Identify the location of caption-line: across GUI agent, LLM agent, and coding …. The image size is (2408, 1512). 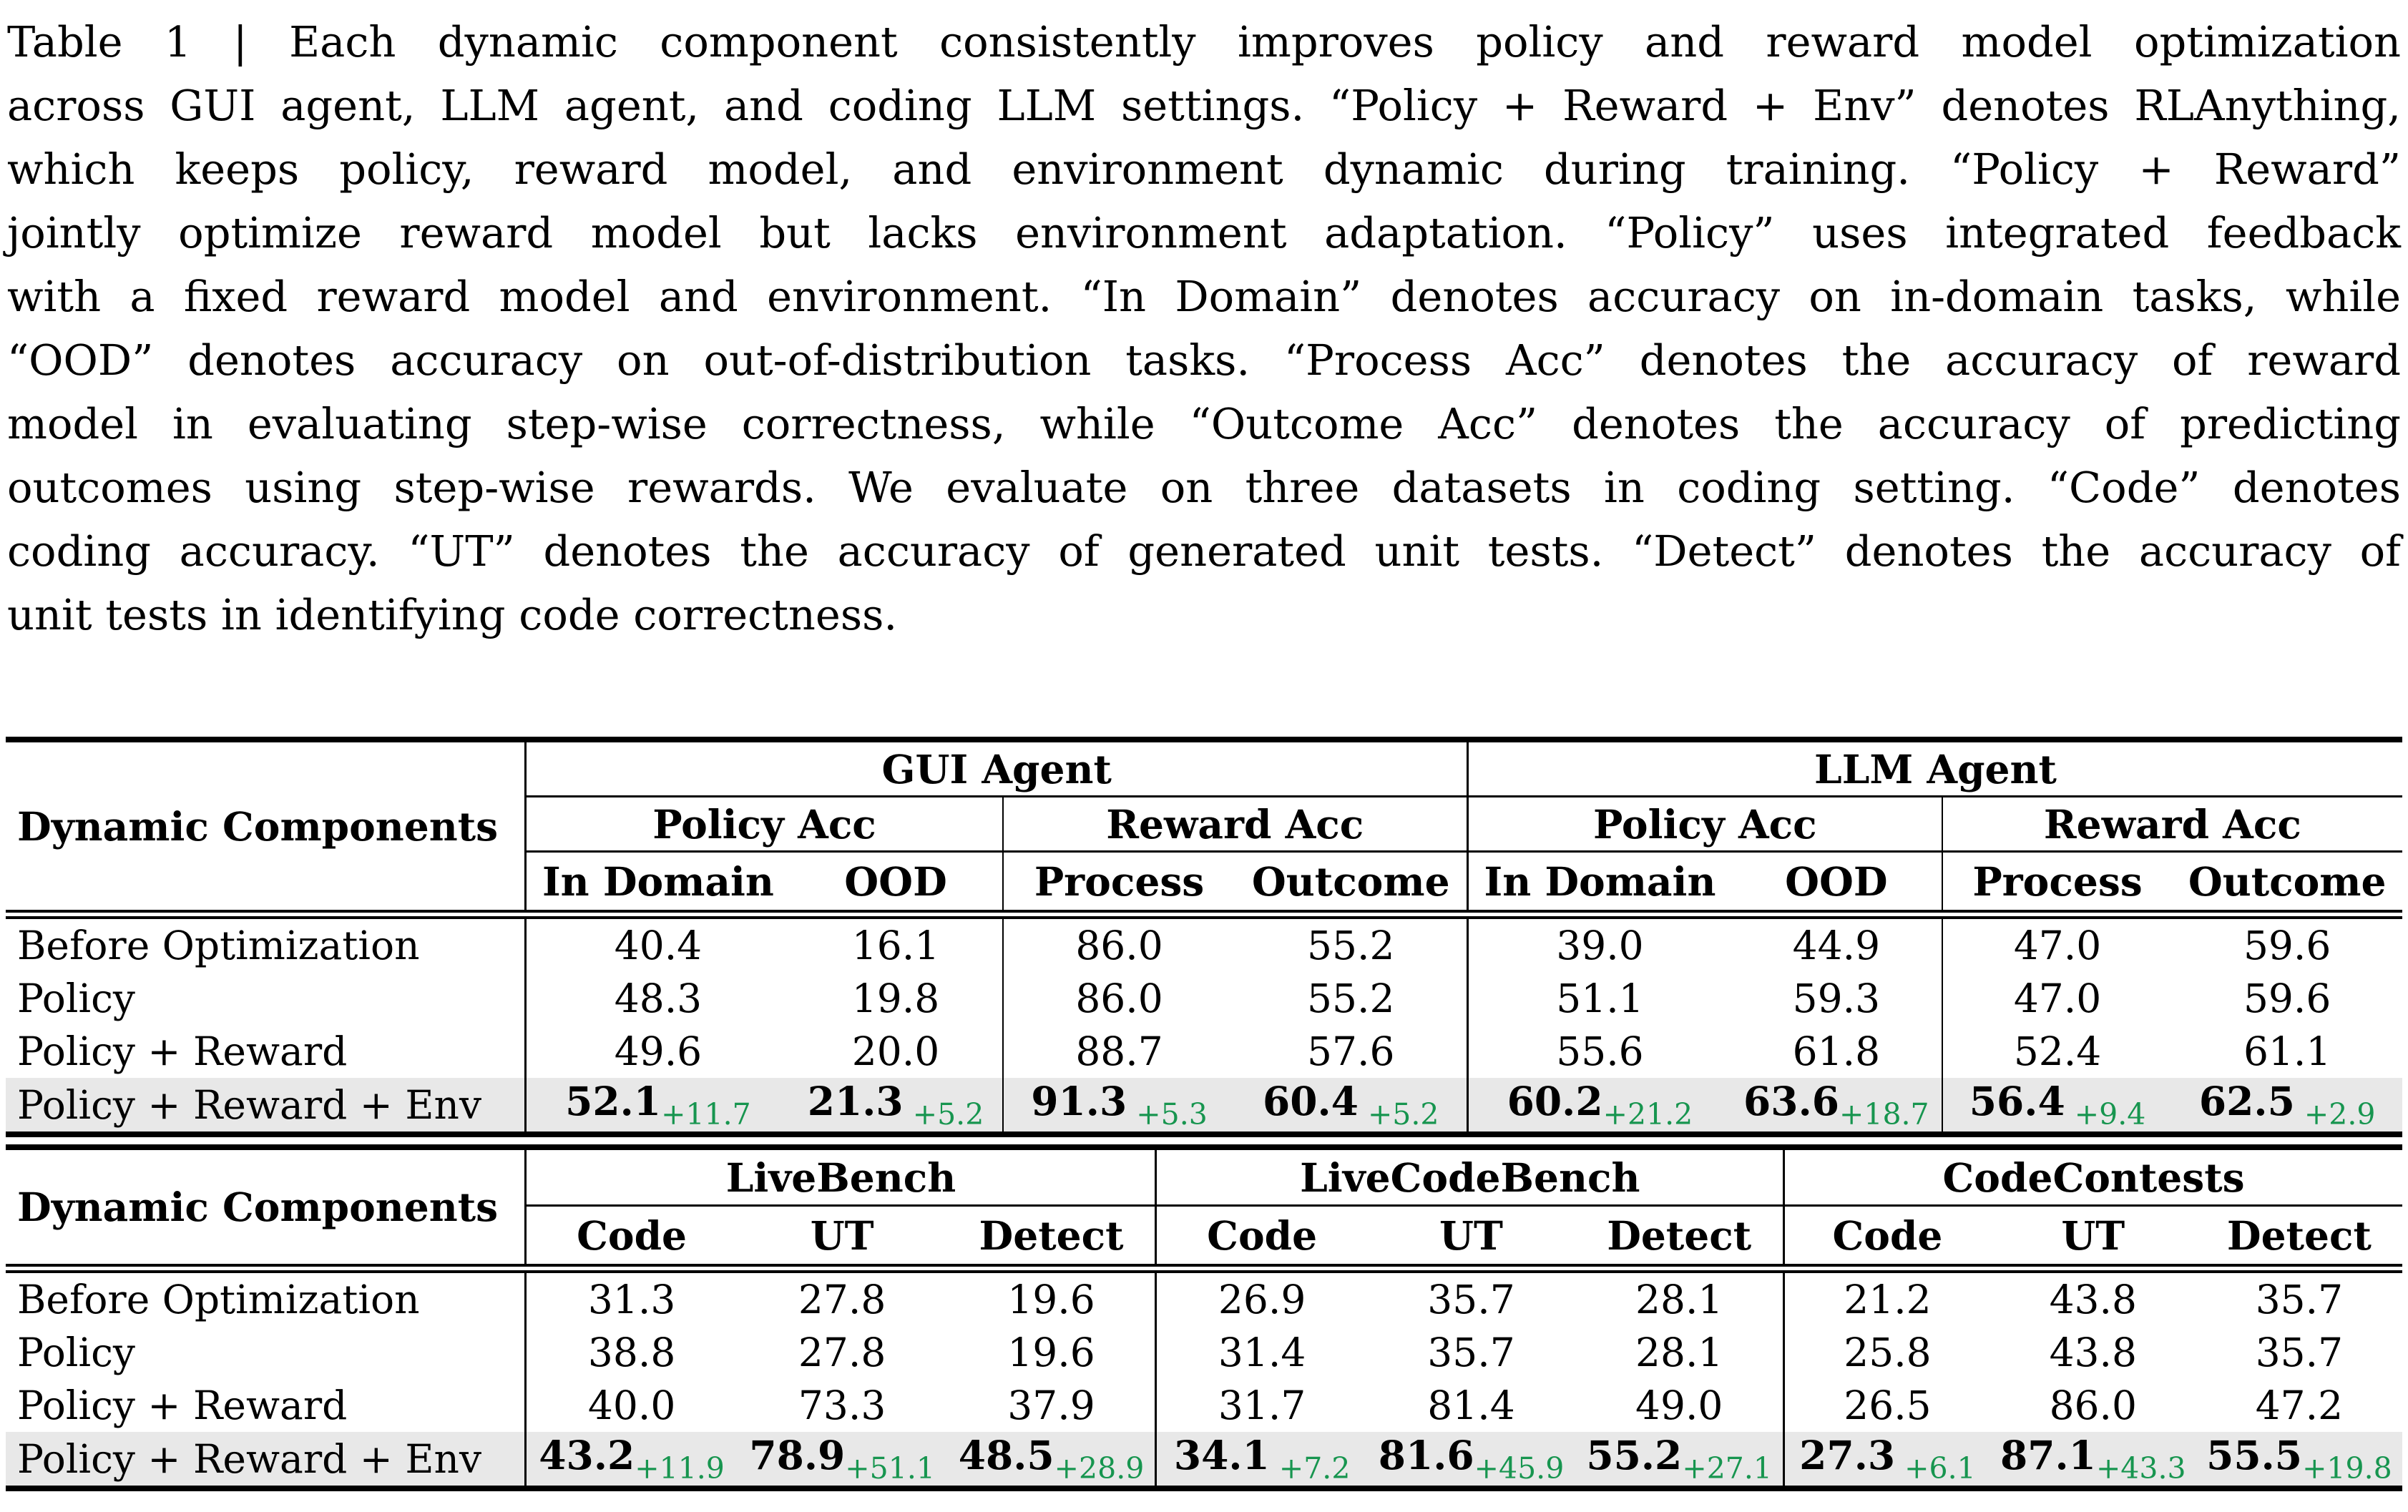
(1204, 105).